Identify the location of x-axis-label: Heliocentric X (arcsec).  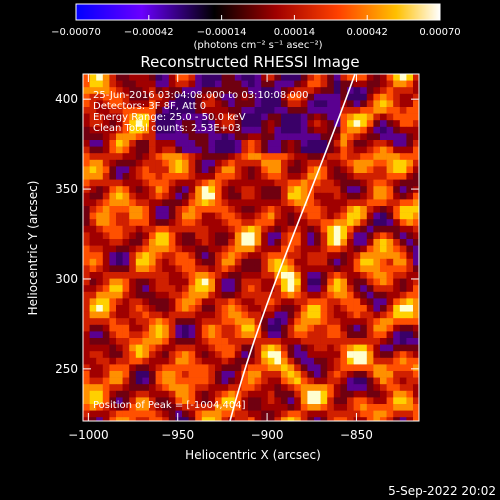
(253, 455).